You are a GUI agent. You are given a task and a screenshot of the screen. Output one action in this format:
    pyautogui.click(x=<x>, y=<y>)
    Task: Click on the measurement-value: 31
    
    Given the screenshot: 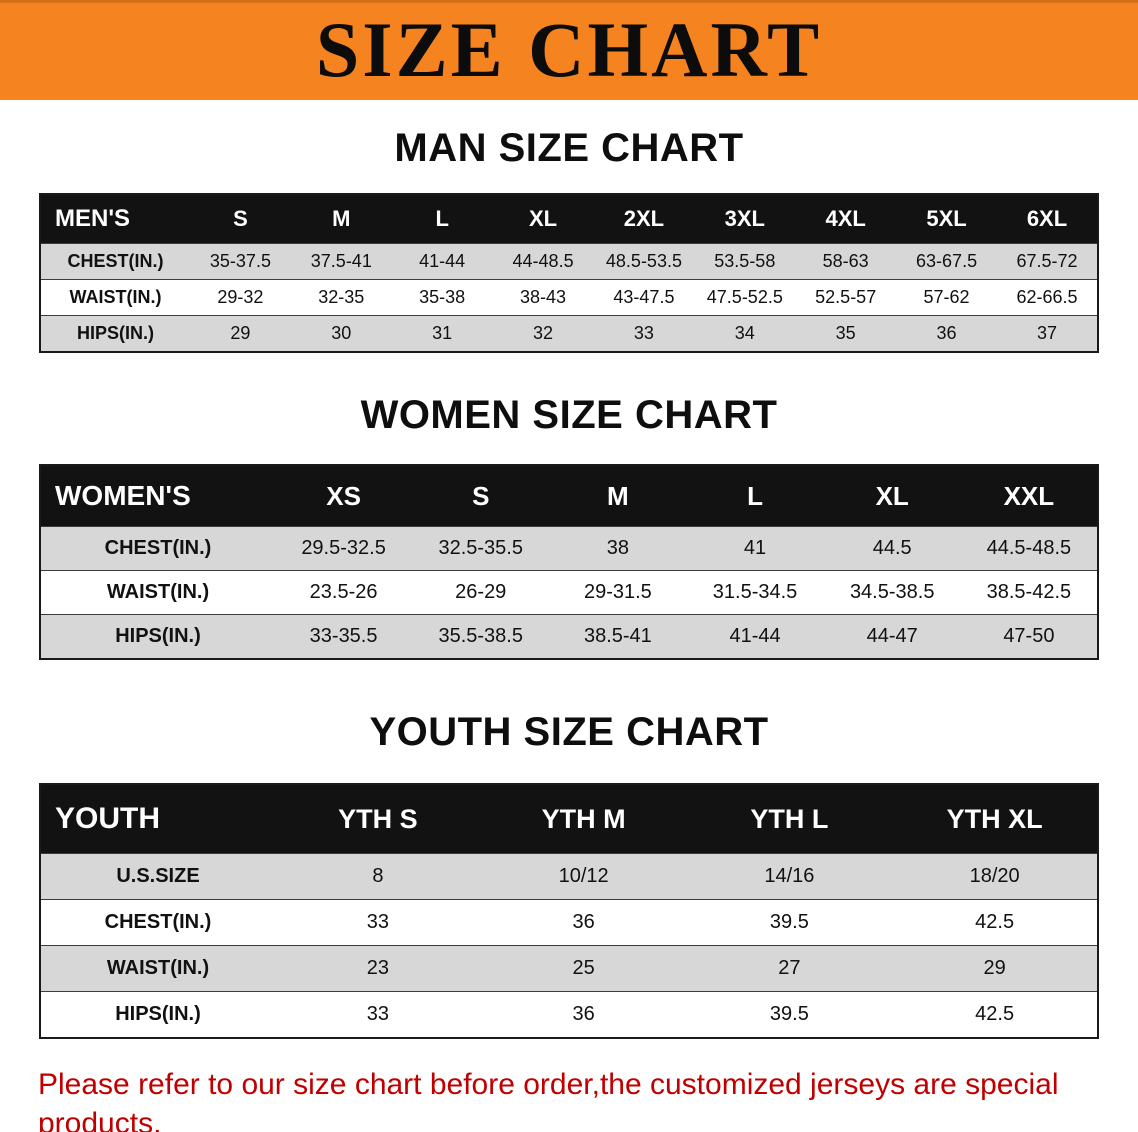 What is the action you would take?
    pyautogui.click(x=442, y=333)
    